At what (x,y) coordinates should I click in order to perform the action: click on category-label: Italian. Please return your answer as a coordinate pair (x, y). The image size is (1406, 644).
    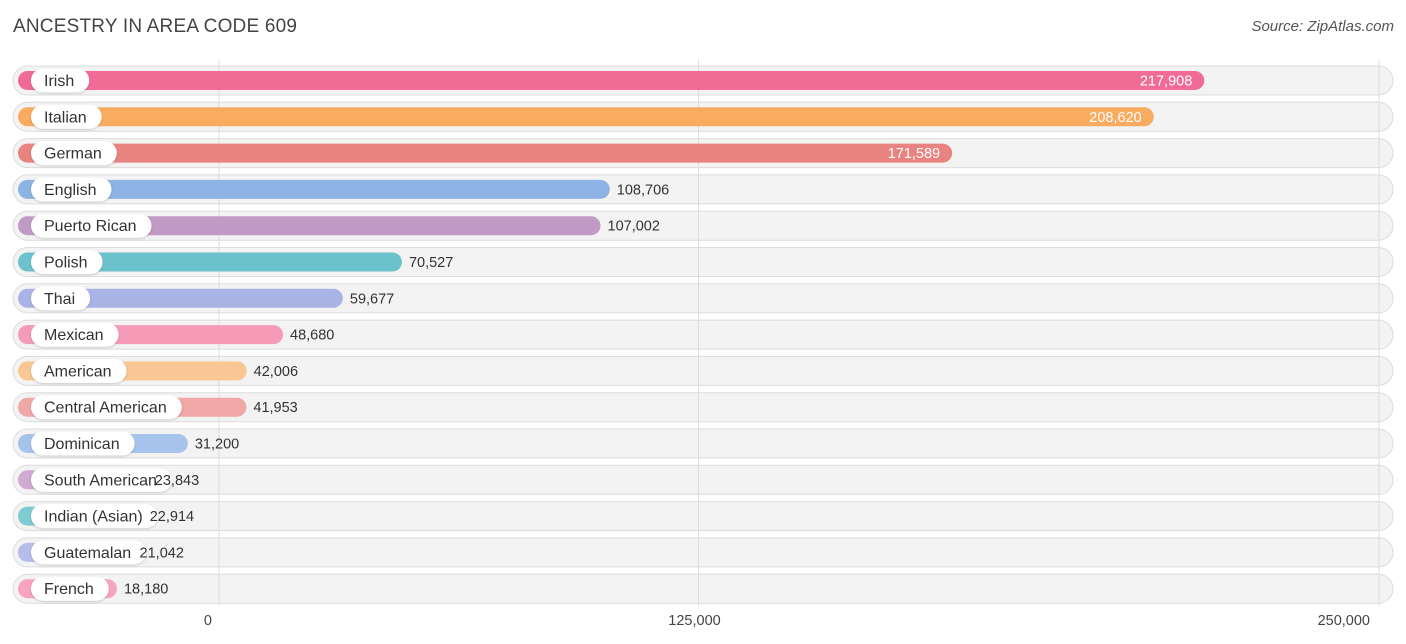
    Looking at the image, I should click on (65, 117).